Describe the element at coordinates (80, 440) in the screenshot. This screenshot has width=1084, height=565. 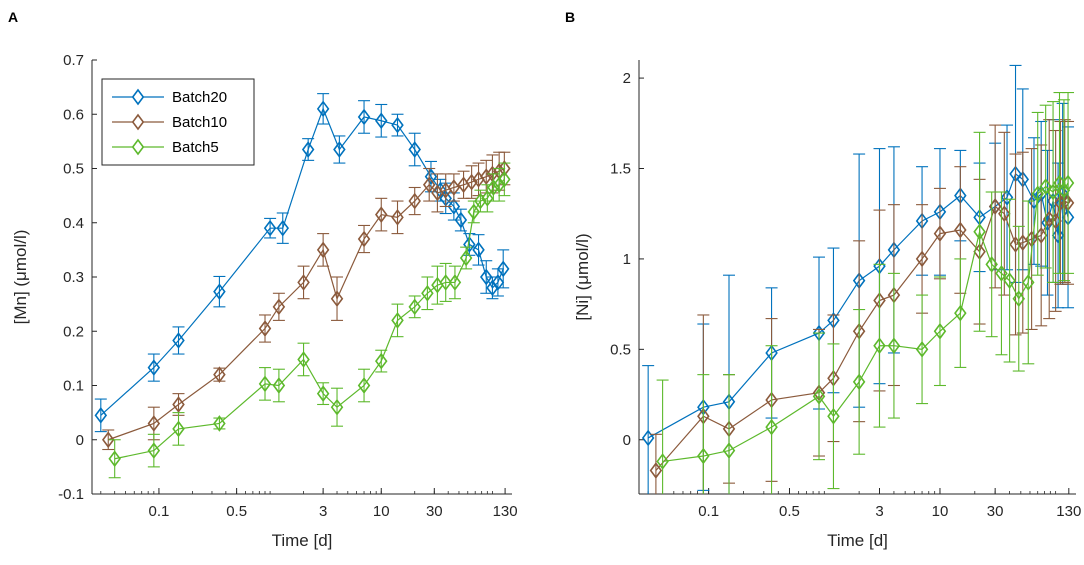
I see `y-tick-label: 0` at that location.